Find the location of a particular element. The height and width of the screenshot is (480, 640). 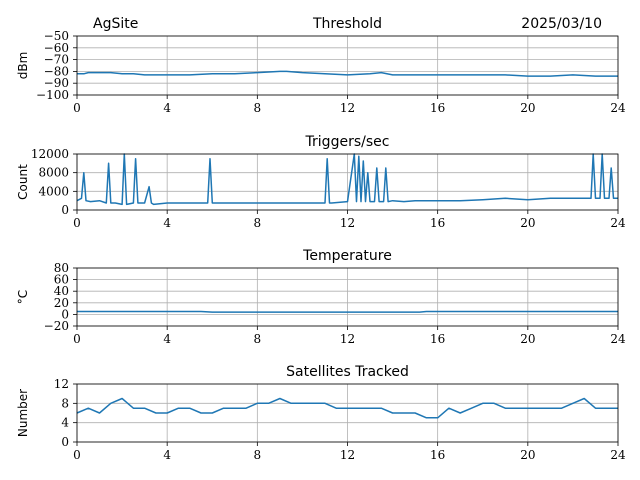

y-axis-label: Count is located at coordinates (23, 182).